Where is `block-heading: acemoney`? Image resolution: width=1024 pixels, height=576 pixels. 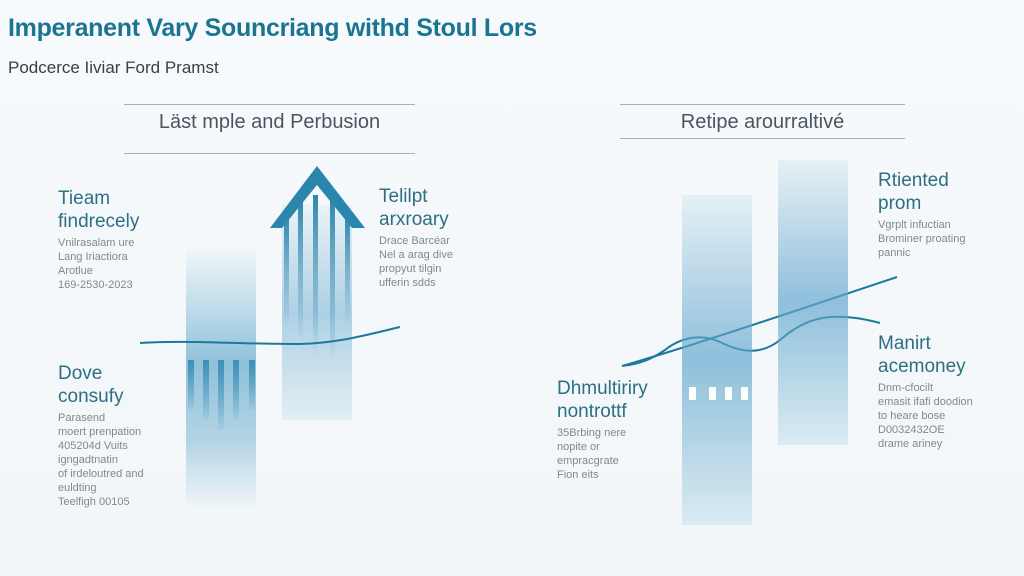 block-heading: acemoney is located at coordinates (922, 366).